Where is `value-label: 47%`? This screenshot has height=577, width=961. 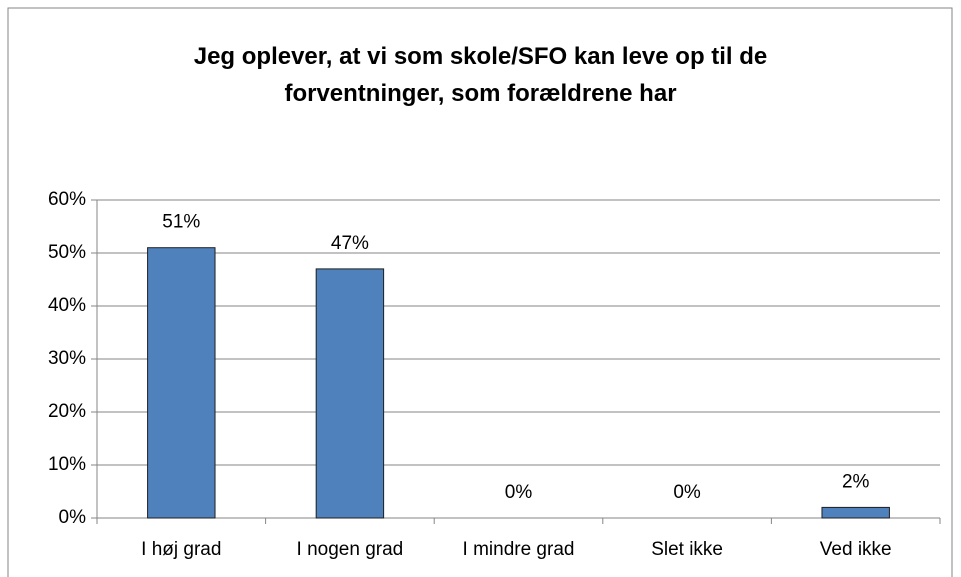 value-label: 47% is located at coordinates (350, 243).